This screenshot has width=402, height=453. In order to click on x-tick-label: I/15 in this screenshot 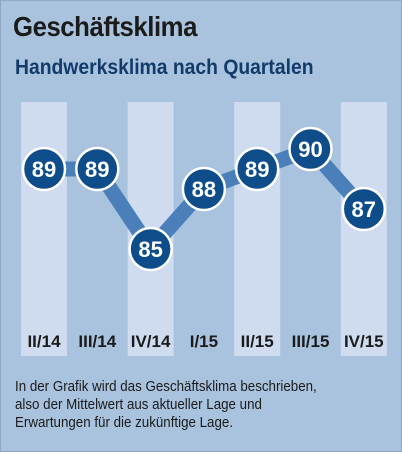, I will do `click(204, 341)`.